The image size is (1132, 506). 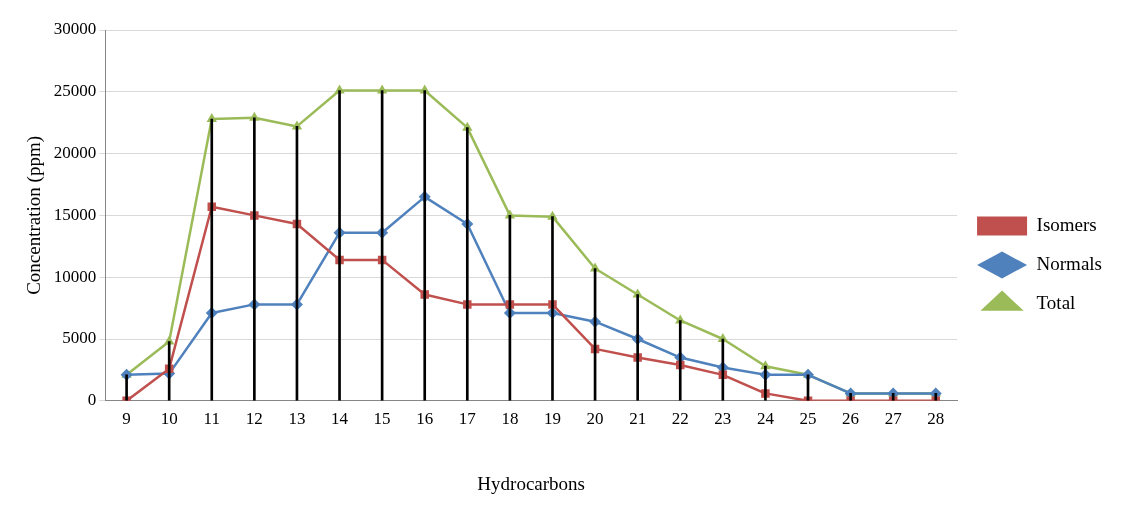 What do you see at coordinates (382, 419) in the screenshot?
I see `x-tick-label: 15` at bounding box center [382, 419].